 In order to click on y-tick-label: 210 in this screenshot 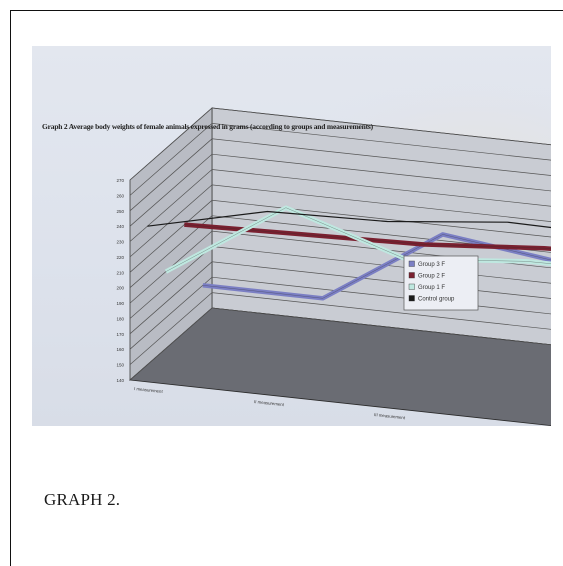, I will do `click(120, 272)`.